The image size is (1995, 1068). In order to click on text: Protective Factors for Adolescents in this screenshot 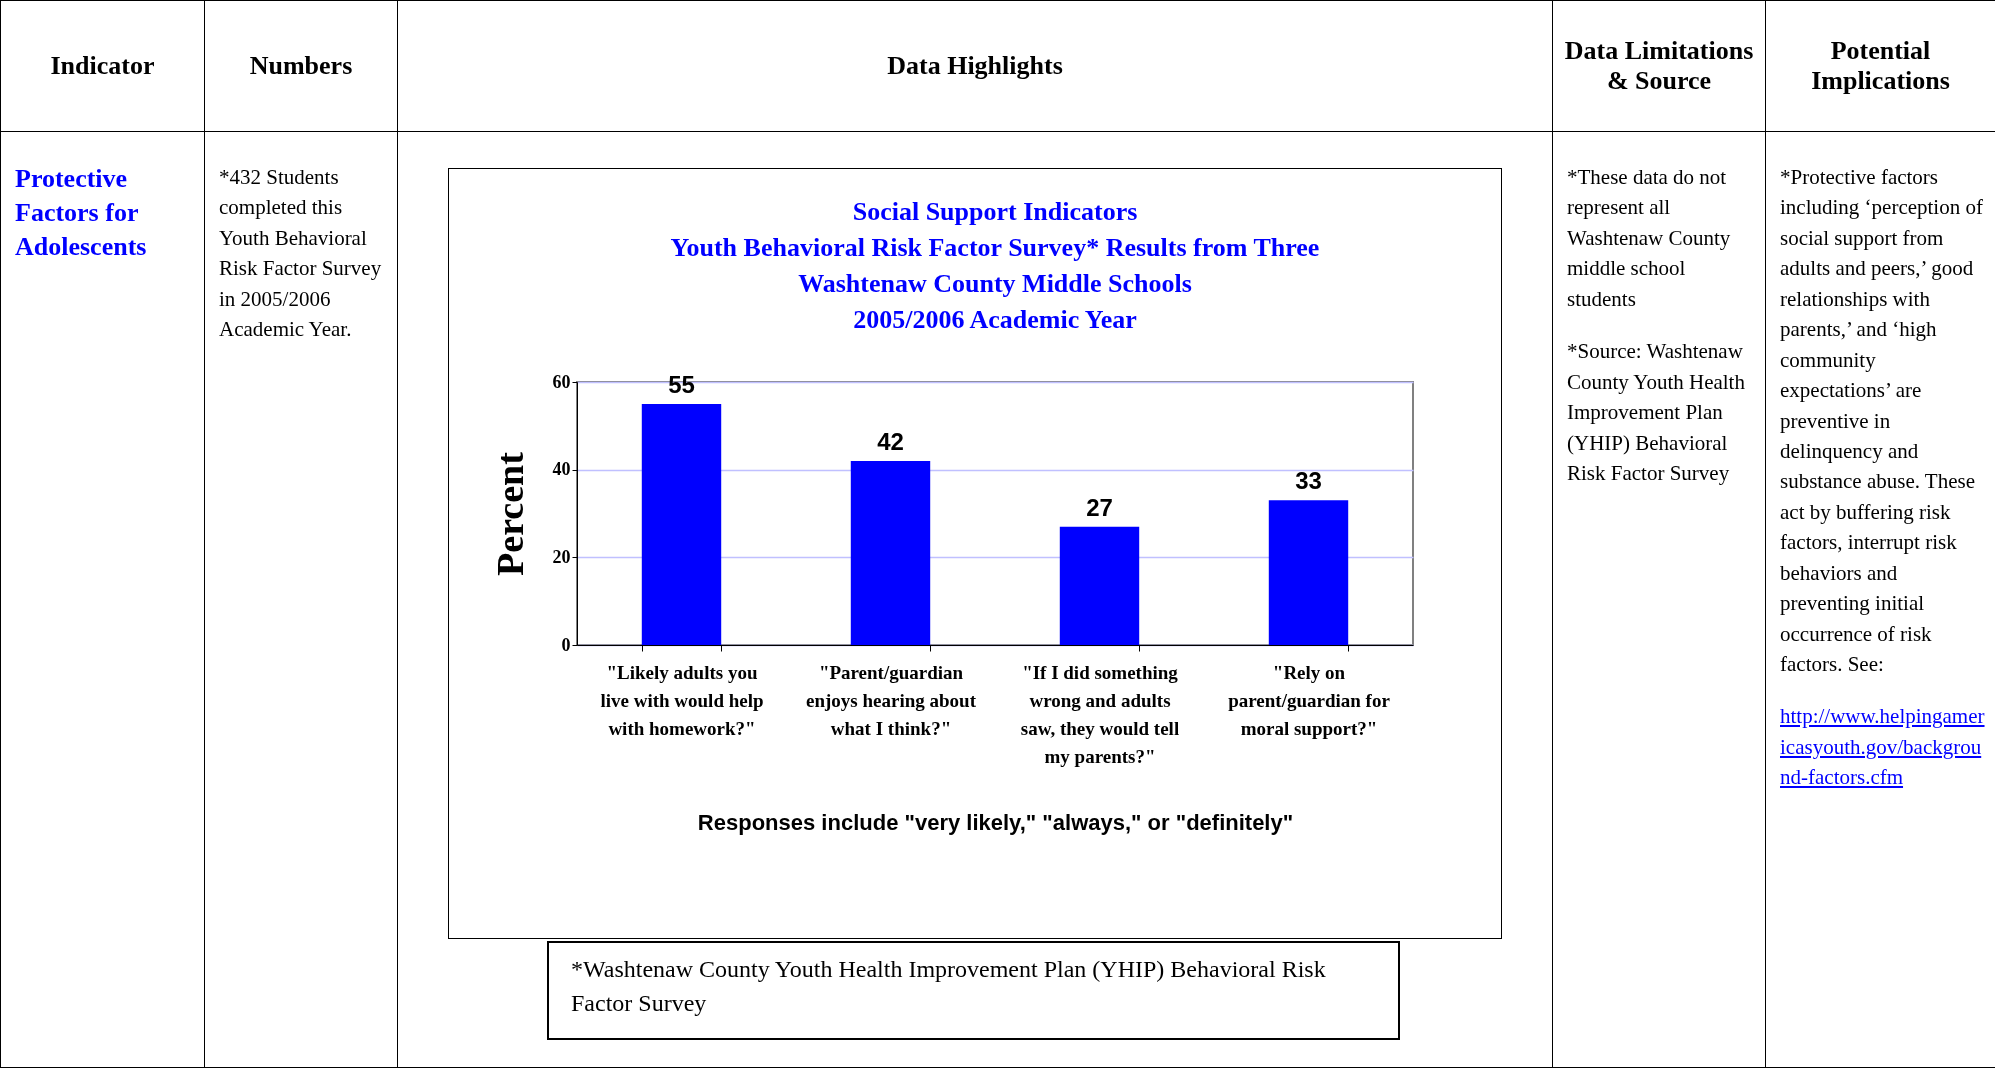, I will do `click(81, 213)`.